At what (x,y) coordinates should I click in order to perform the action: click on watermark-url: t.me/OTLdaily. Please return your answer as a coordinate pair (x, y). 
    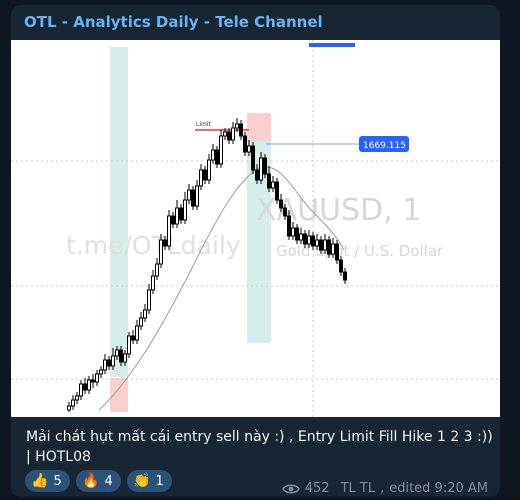
    Looking at the image, I should click on (153, 245).